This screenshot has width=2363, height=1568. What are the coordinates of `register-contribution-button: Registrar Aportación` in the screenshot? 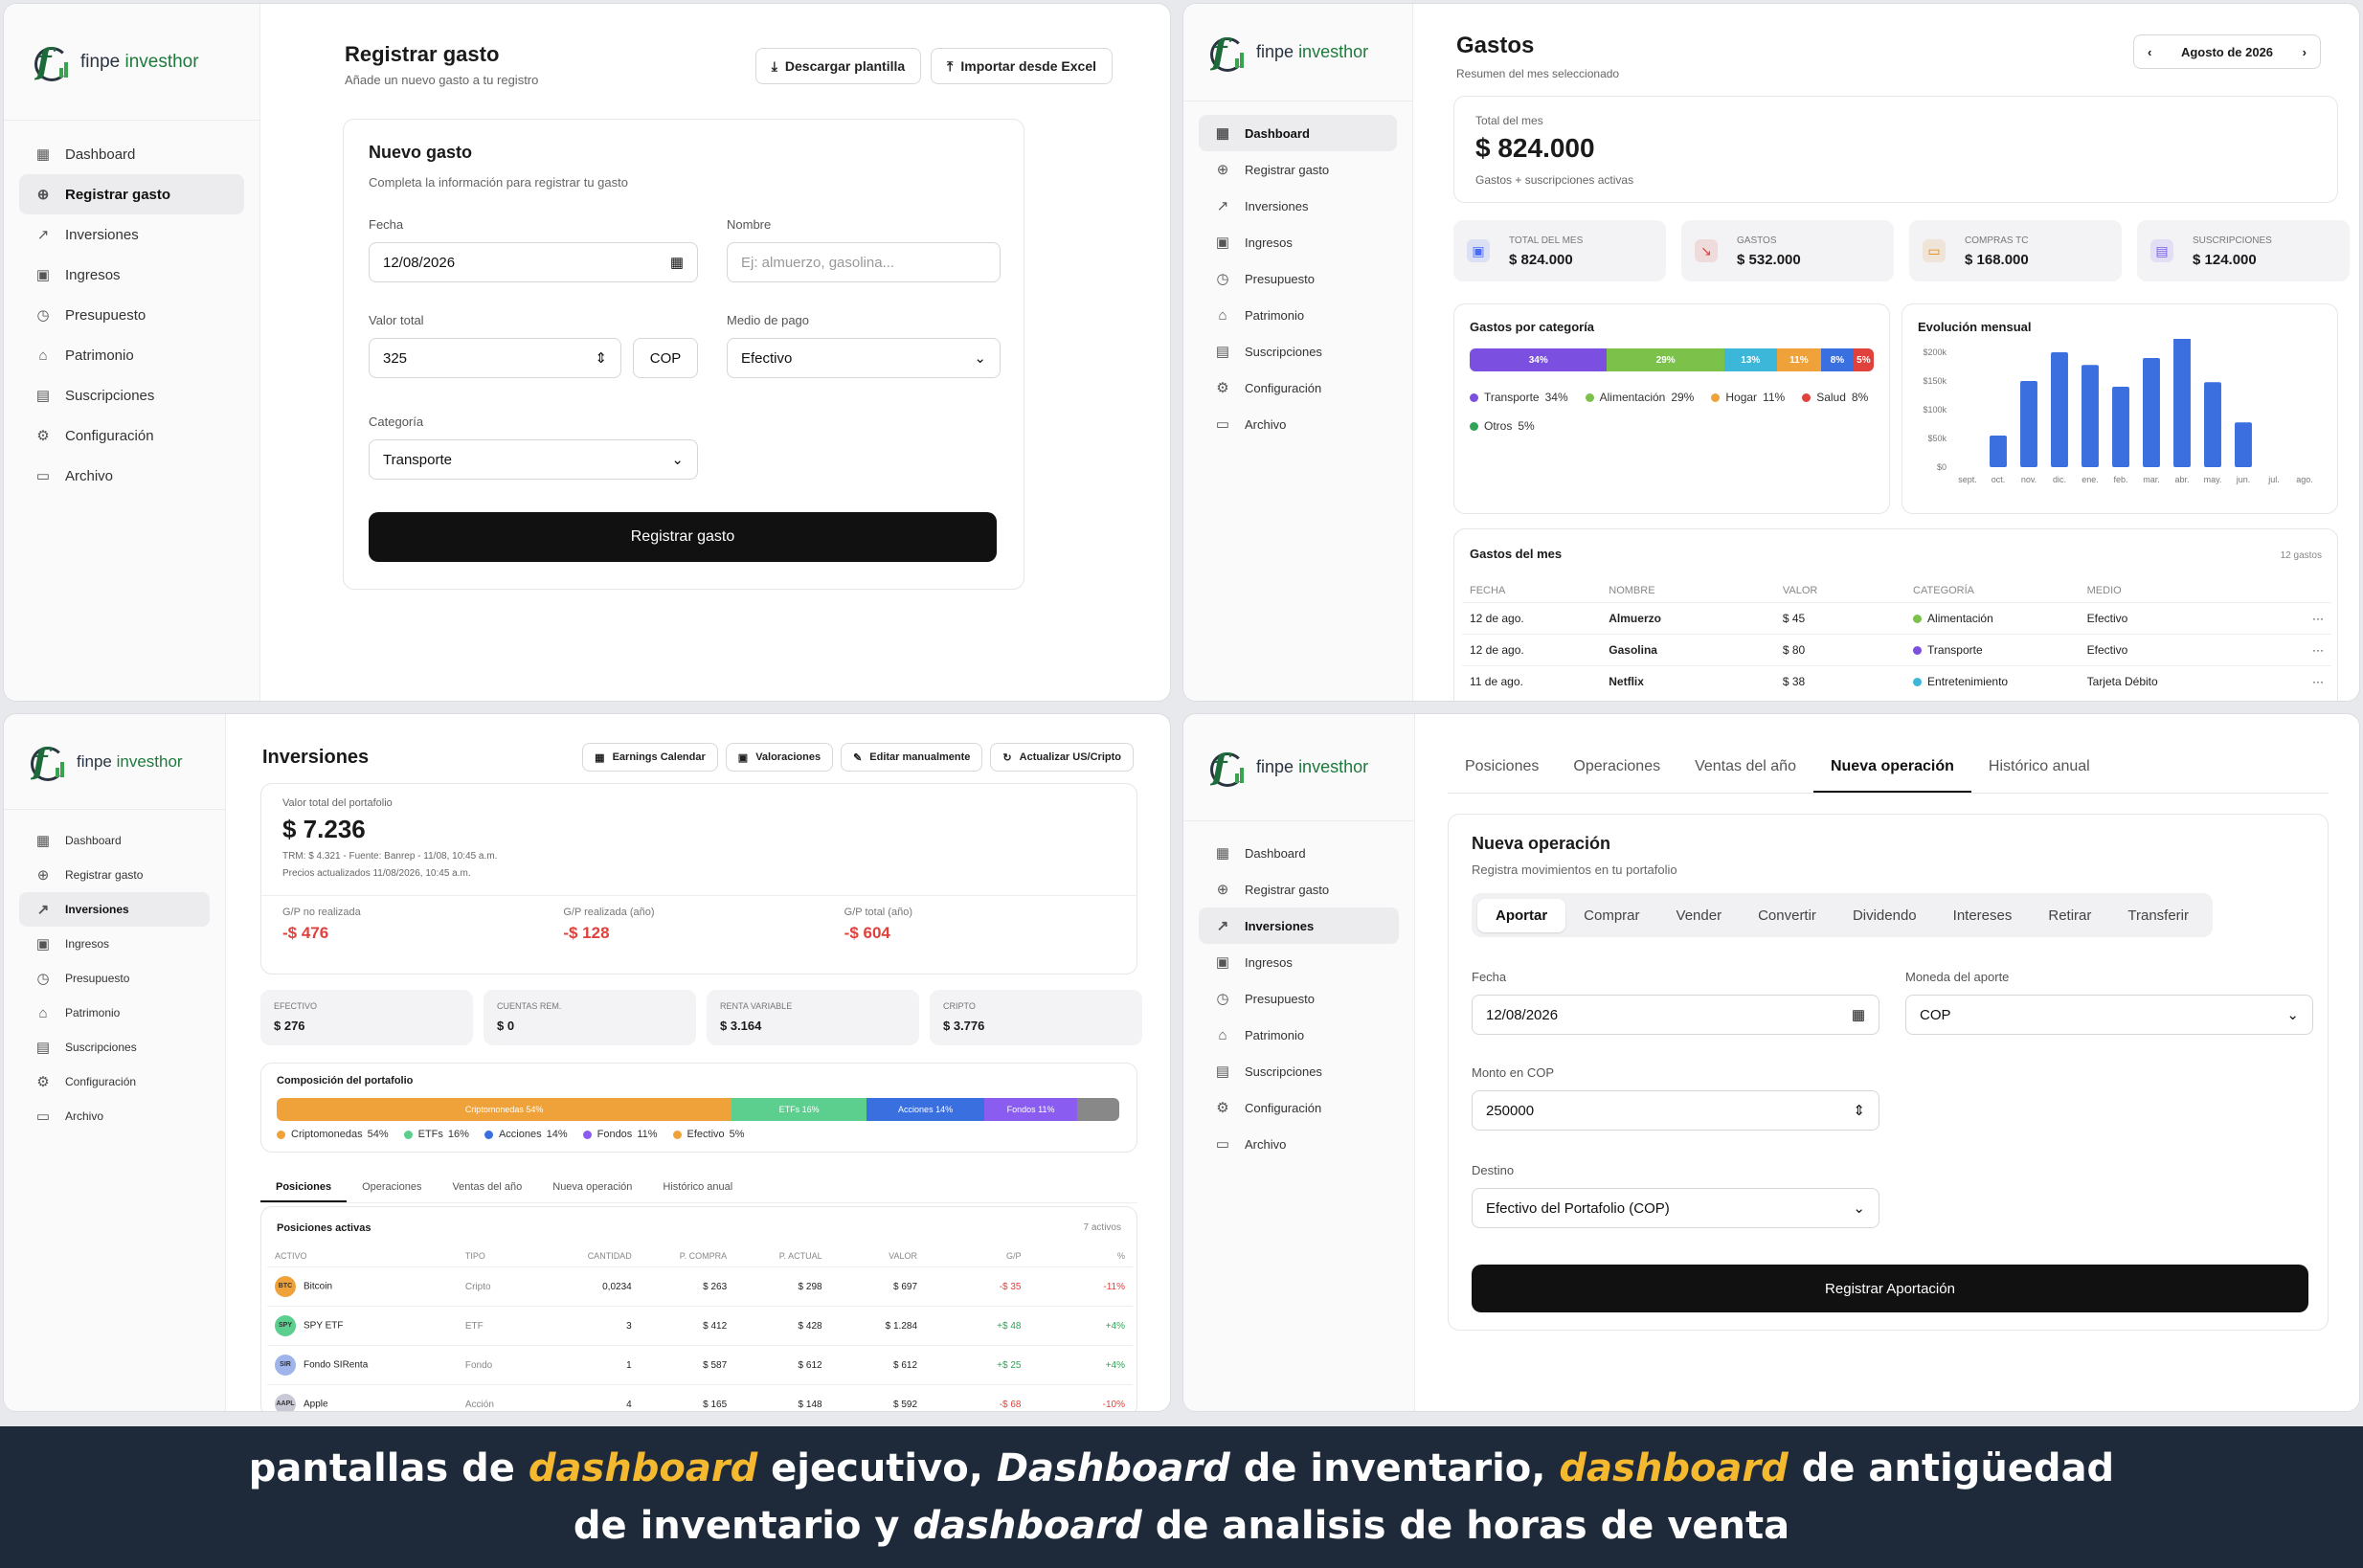 It's located at (1890, 1289).